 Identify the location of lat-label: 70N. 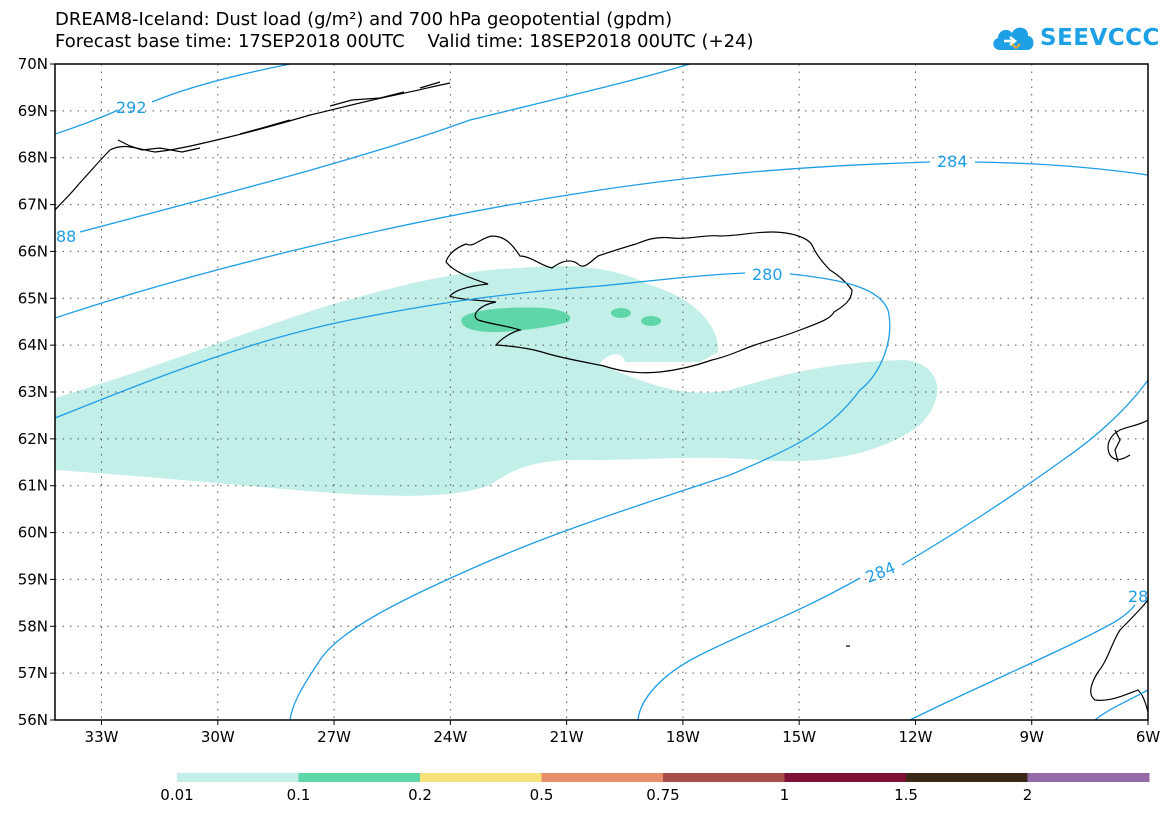
(33, 64).